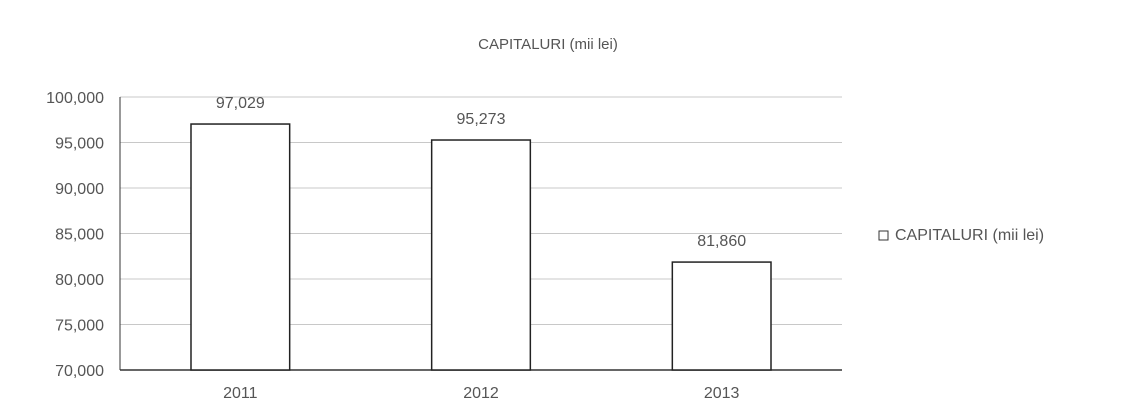  Describe the element at coordinates (240, 393) in the screenshot. I see `x-tick-label: 2011` at that location.